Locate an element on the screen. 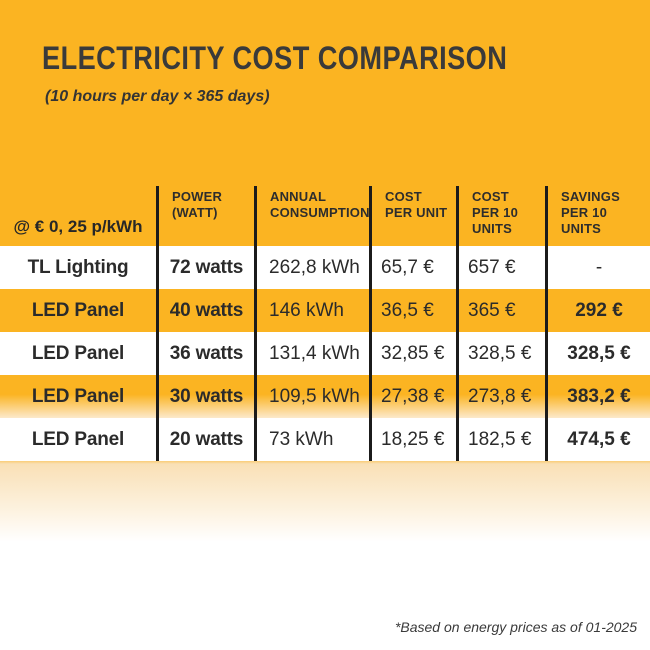 Image resolution: width=650 pixels, height=650 pixels. power-value: 72 watts is located at coordinates (205, 267).